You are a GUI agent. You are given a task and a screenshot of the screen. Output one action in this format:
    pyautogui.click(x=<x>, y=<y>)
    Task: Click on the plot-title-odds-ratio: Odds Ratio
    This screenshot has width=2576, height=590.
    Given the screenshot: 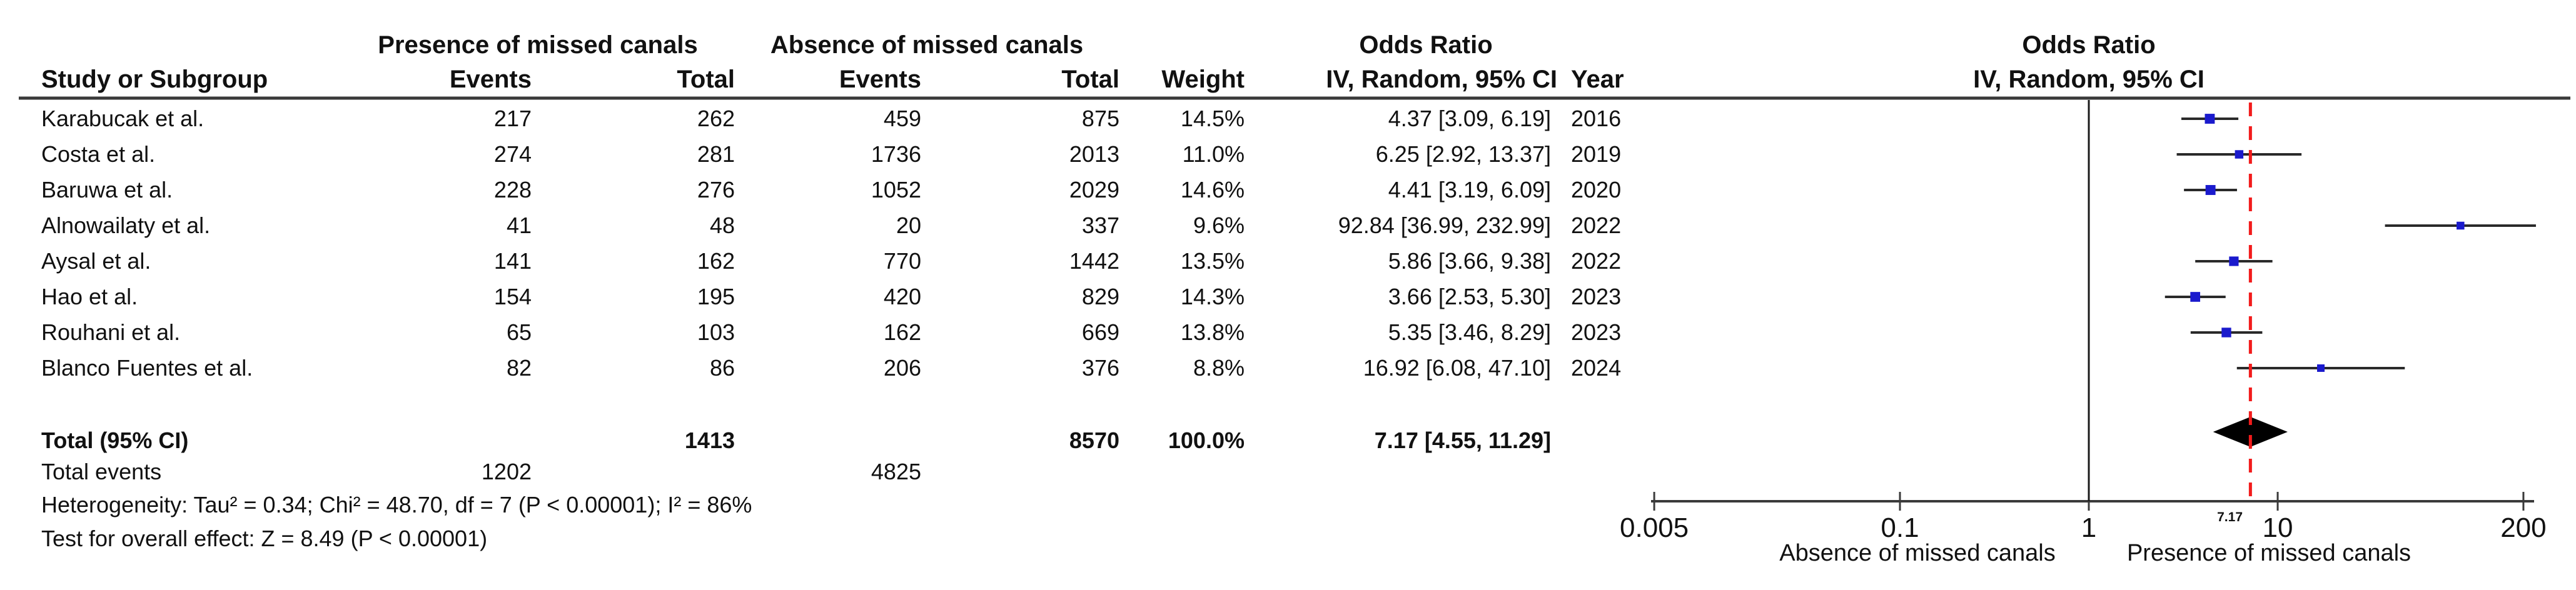 What is the action you would take?
    pyautogui.click(x=2089, y=45)
    